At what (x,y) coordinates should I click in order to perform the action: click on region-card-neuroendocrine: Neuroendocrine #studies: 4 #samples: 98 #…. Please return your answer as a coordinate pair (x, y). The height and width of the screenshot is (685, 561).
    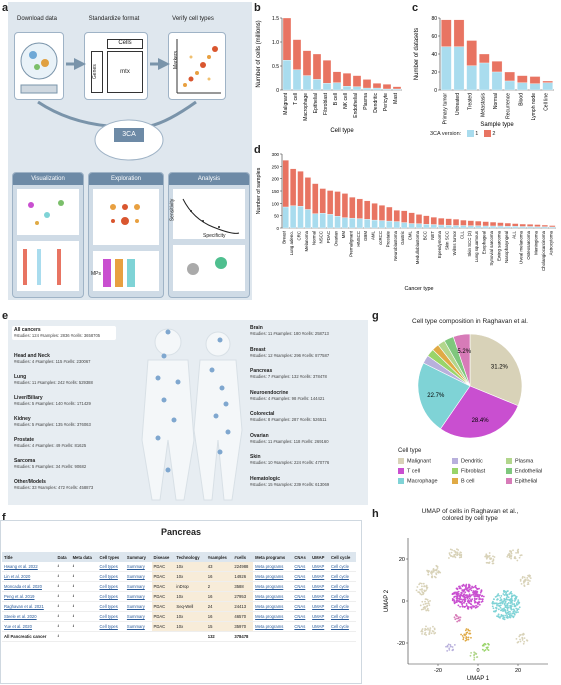
    Looking at the image, I should click on (300, 395).